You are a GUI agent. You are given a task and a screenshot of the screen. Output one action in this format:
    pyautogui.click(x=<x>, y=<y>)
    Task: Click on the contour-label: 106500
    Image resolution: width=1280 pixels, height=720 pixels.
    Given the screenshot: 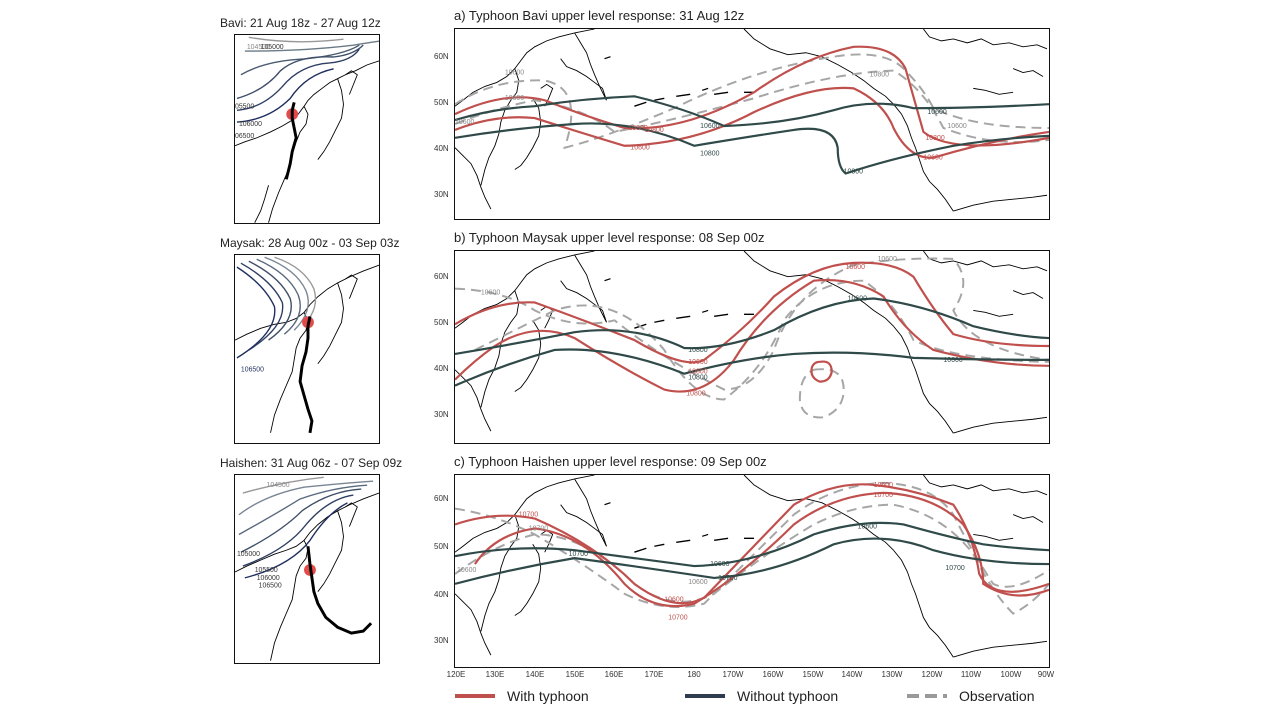 What is the action you would take?
    pyautogui.click(x=252, y=370)
    